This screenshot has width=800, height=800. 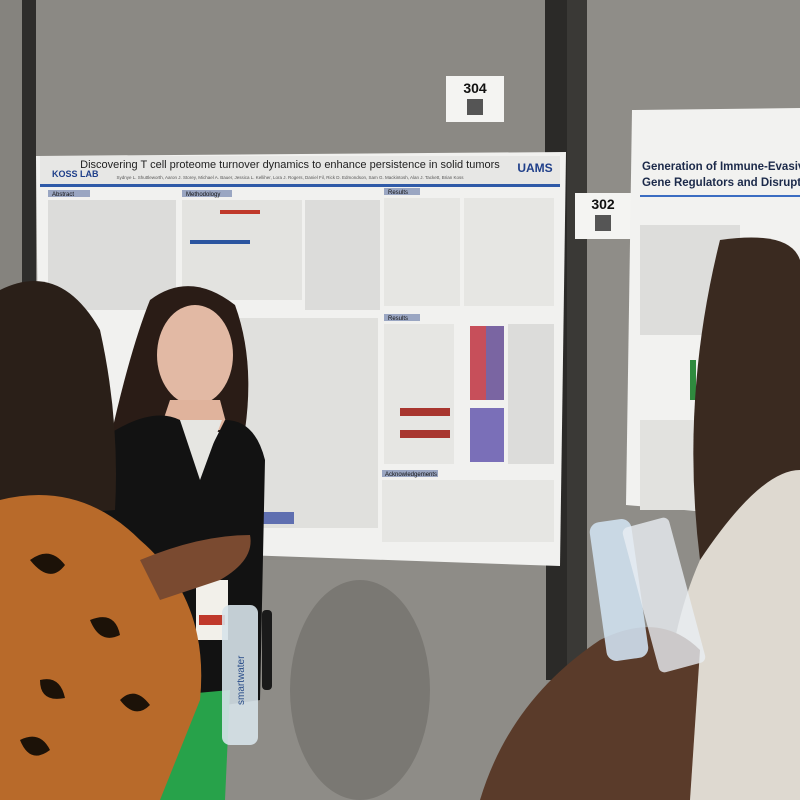 What do you see at coordinates (195, 355) in the screenshot?
I see `face` at bounding box center [195, 355].